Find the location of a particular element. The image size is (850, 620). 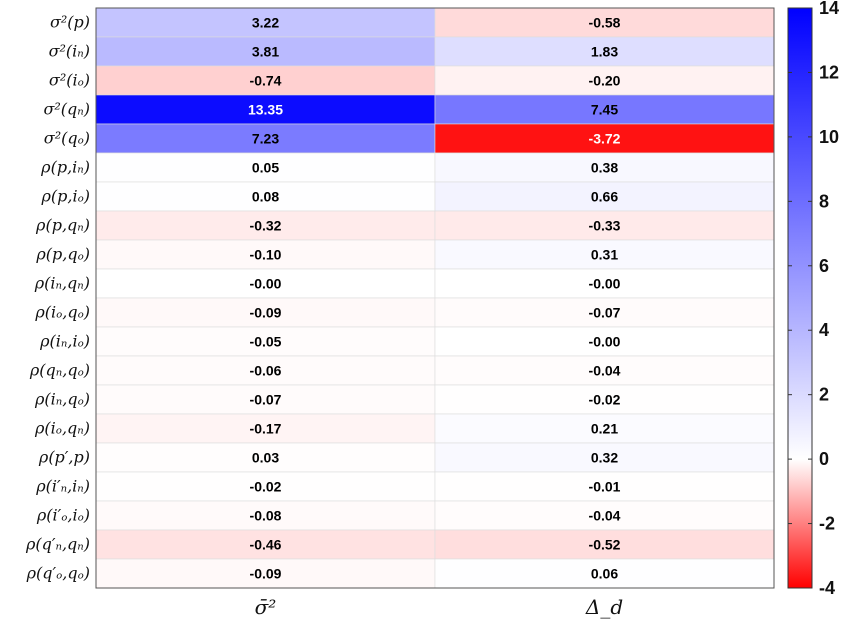

cell-value-label: -0.33 is located at coordinates (605, 226).